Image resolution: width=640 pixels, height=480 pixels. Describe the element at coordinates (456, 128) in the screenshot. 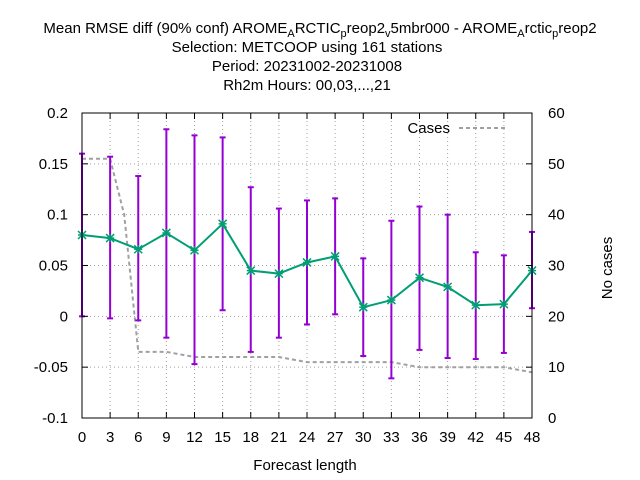

I see `legend: Cases` at that location.